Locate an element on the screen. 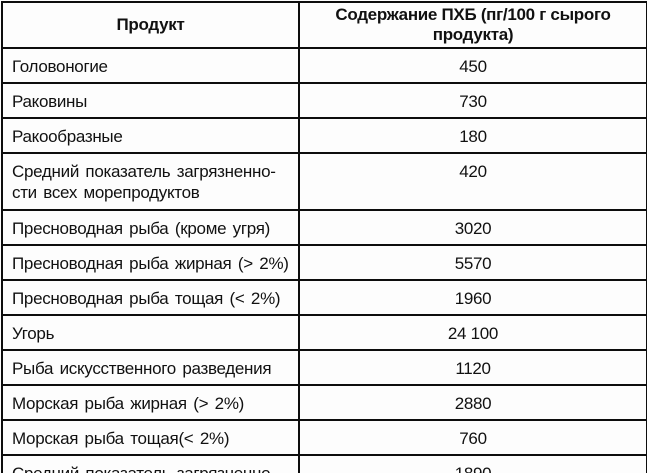 The image size is (647, 473). product-cell: Морская рыба жирная (> 2%) is located at coordinates (150, 402).